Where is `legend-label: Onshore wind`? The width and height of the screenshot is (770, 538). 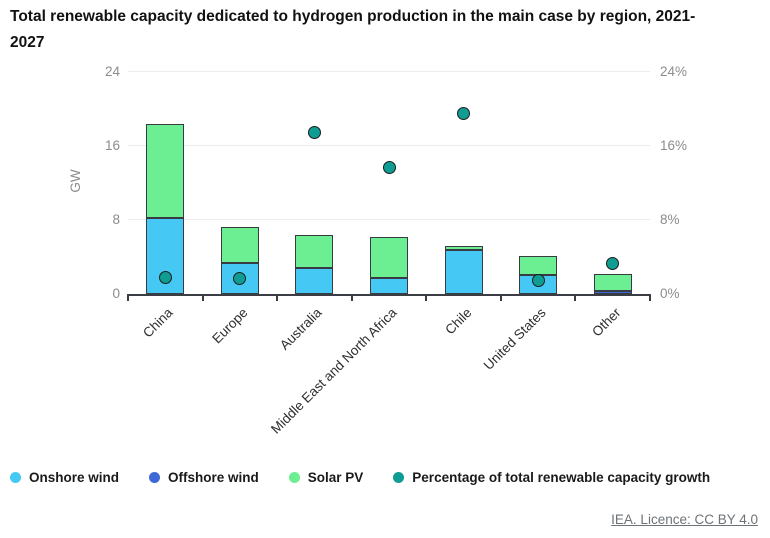
legend-label: Onshore wind is located at coordinates (74, 477).